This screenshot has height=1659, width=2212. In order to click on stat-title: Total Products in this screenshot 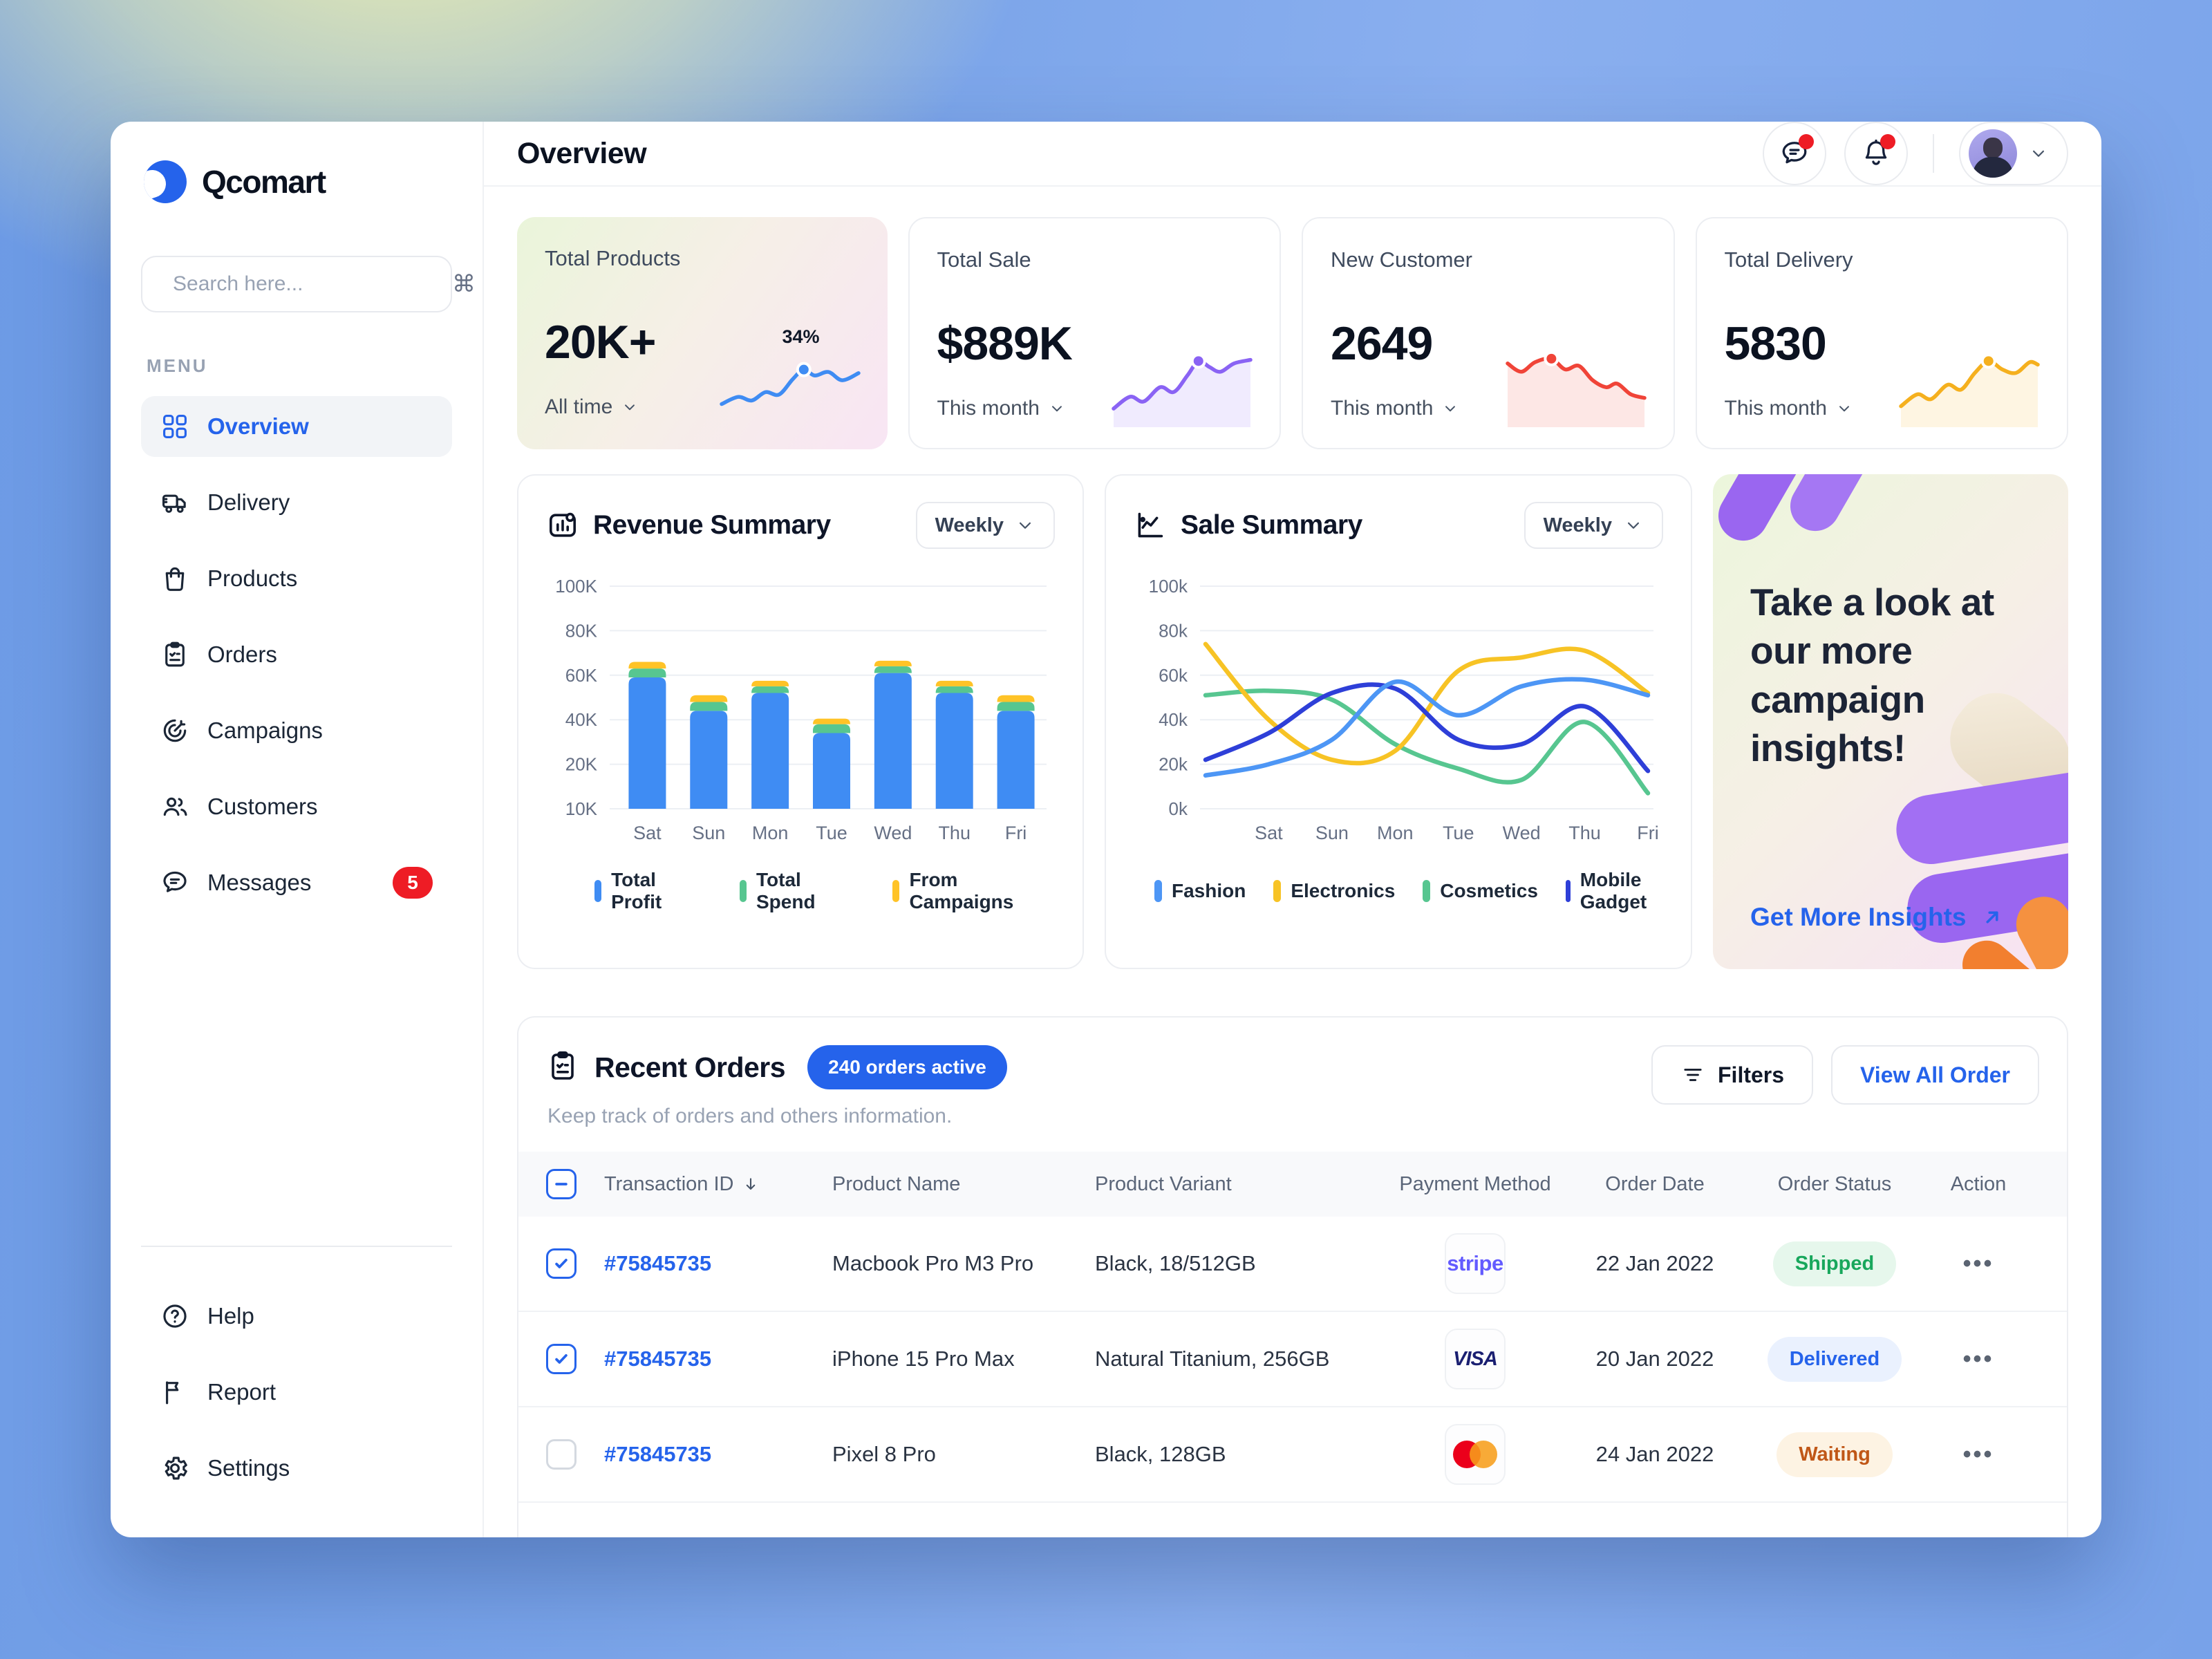, I will do `click(613, 258)`.